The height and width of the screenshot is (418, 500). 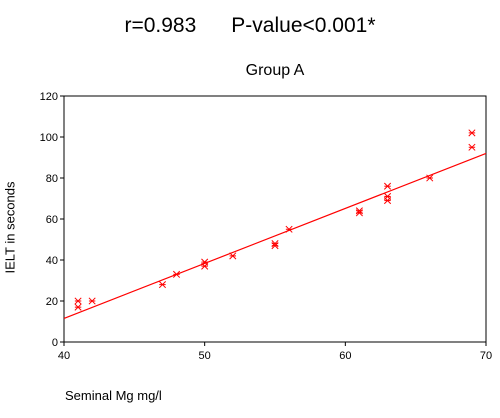 I want to click on y-tick-label: 0, so click(x=55, y=343).